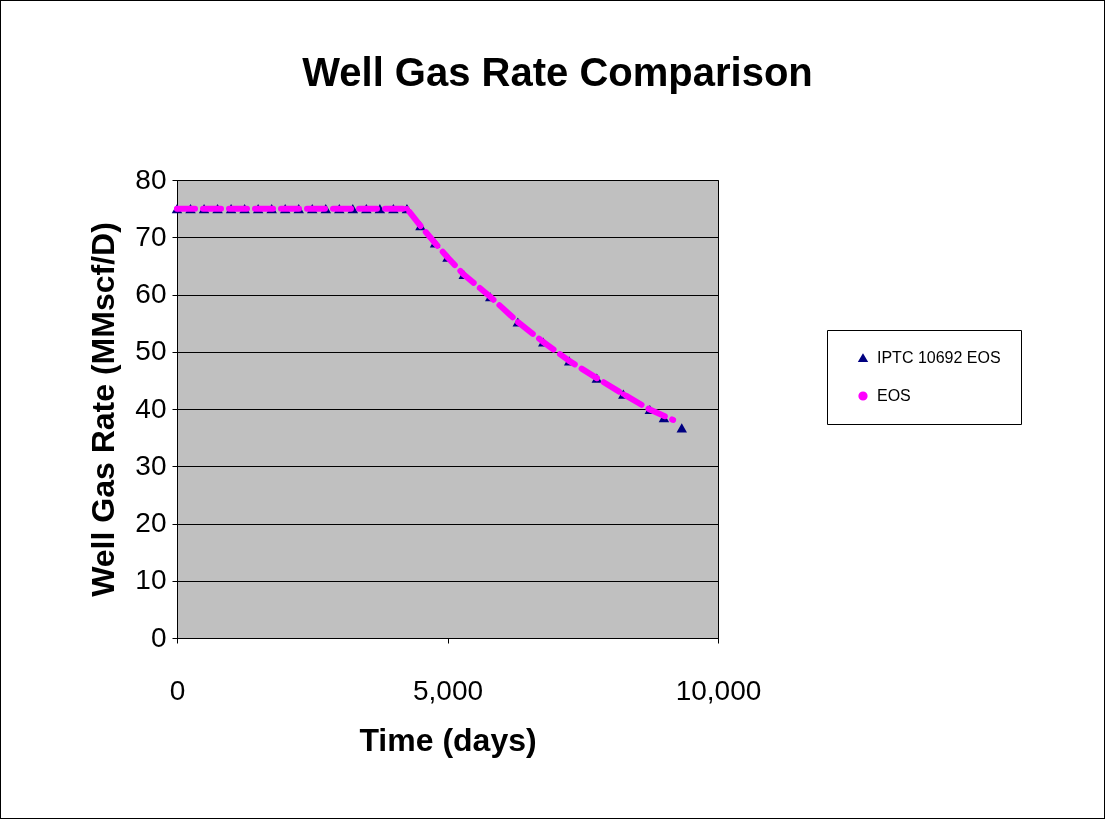 The height and width of the screenshot is (819, 1105). What do you see at coordinates (557, 72) in the screenshot?
I see `chart-title: Well Gas Rate Comparison` at bounding box center [557, 72].